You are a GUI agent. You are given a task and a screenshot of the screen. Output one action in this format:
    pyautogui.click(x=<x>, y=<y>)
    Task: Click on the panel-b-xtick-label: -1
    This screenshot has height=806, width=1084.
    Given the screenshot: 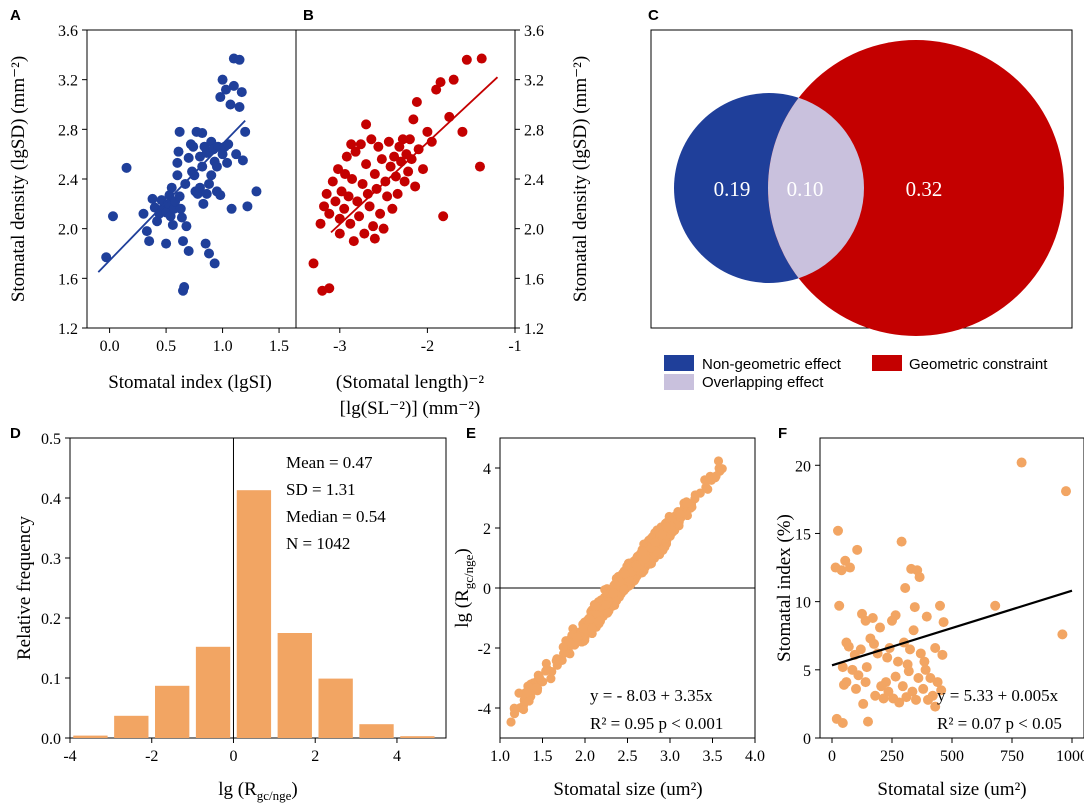 What is the action you would take?
    pyautogui.click(x=514, y=346)
    